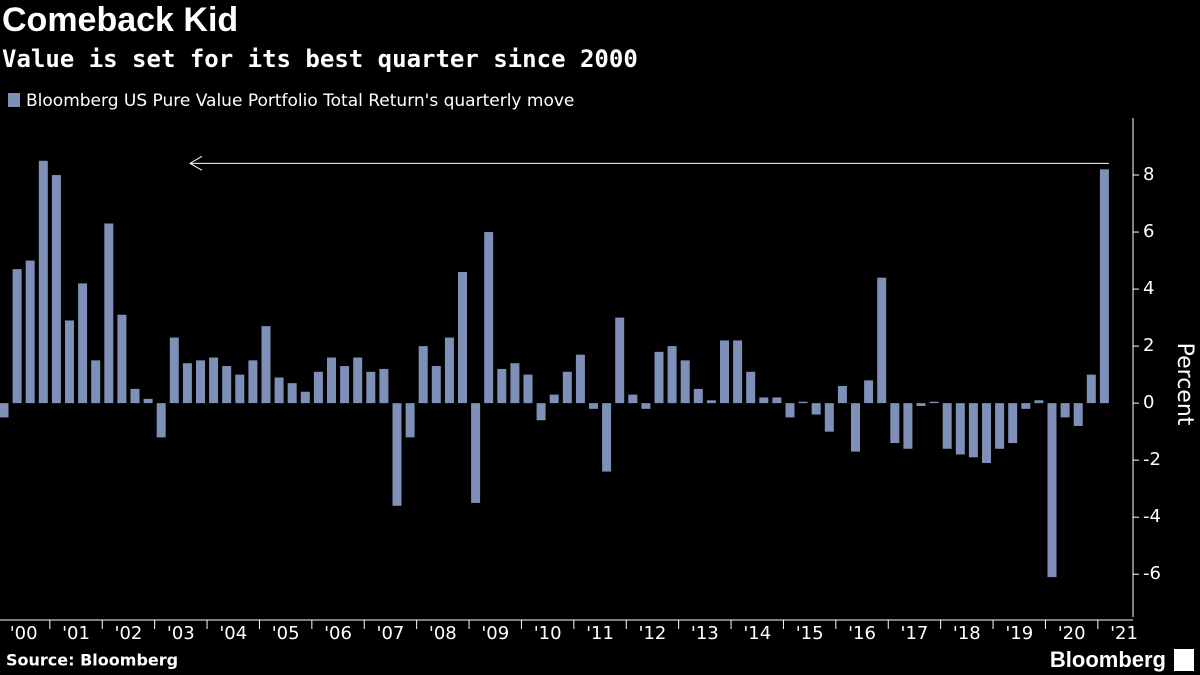 Image resolution: width=1200 pixels, height=675 pixels. Describe the element at coordinates (810, 633) in the screenshot. I see `x-tick-label: '15` at that location.